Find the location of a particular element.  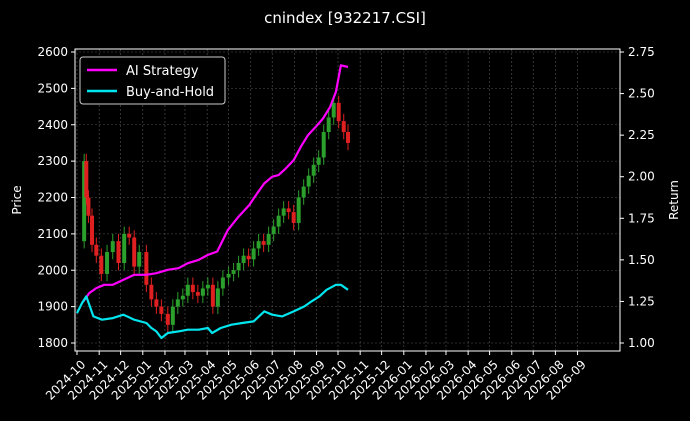

left-tick-label: 2100 is located at coordinates (52, 234).